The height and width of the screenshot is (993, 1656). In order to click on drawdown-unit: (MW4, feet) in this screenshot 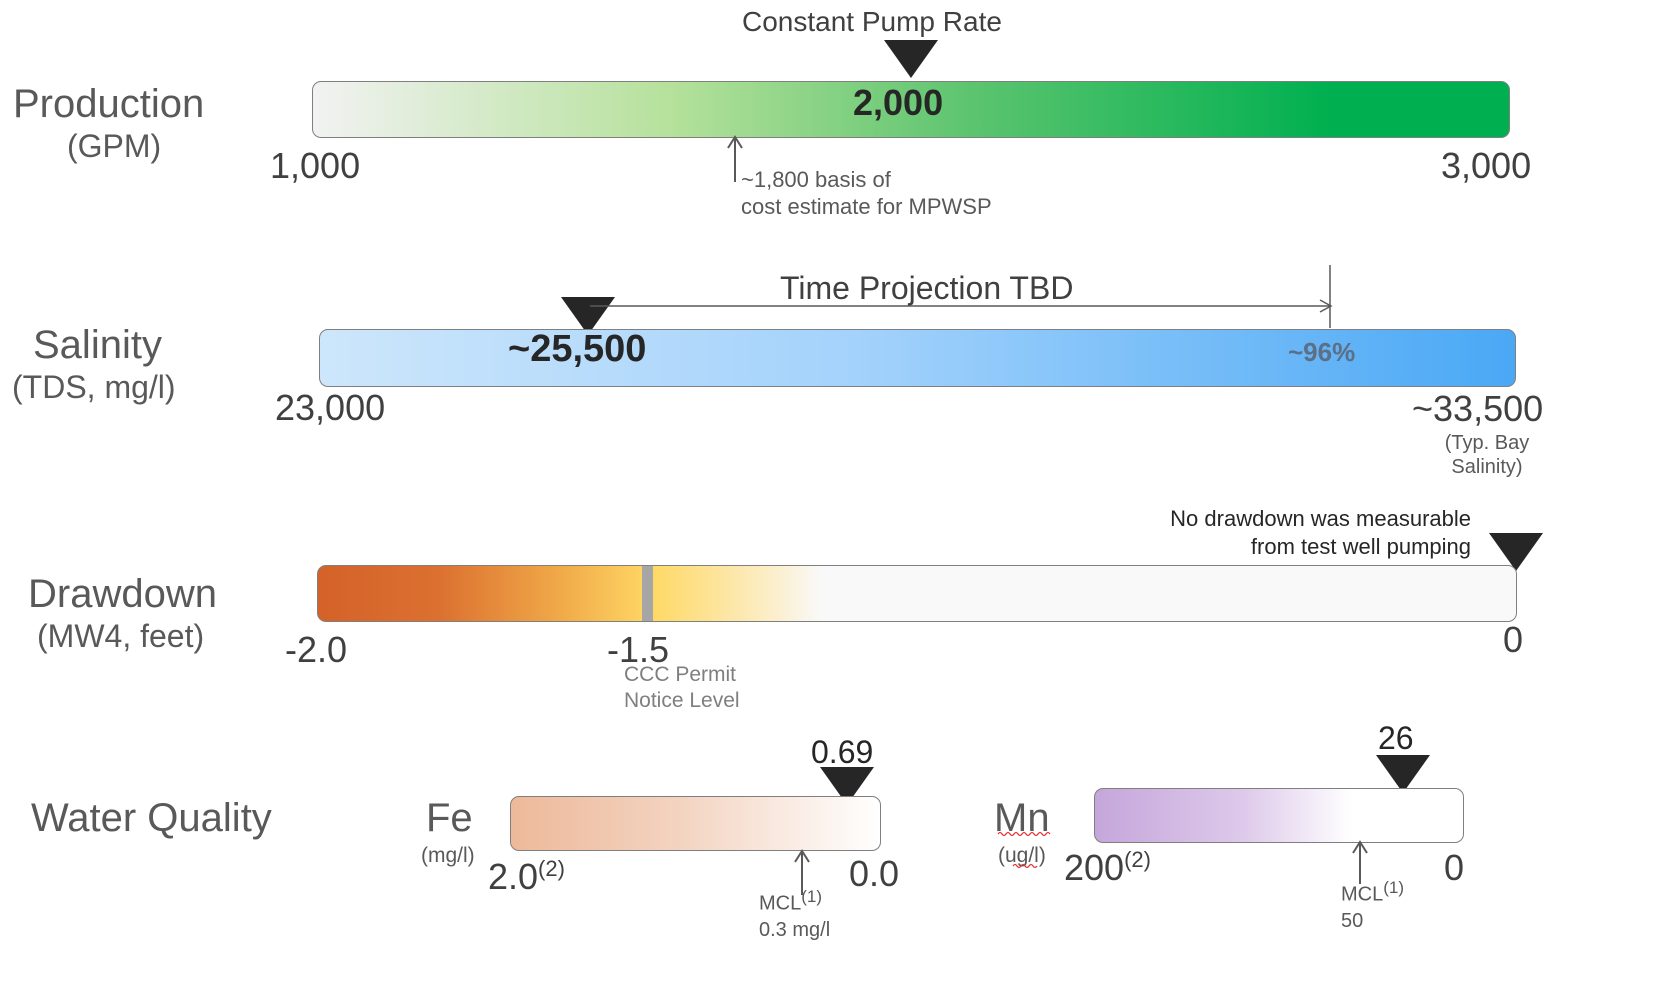, I will do `click(121, 636)`.